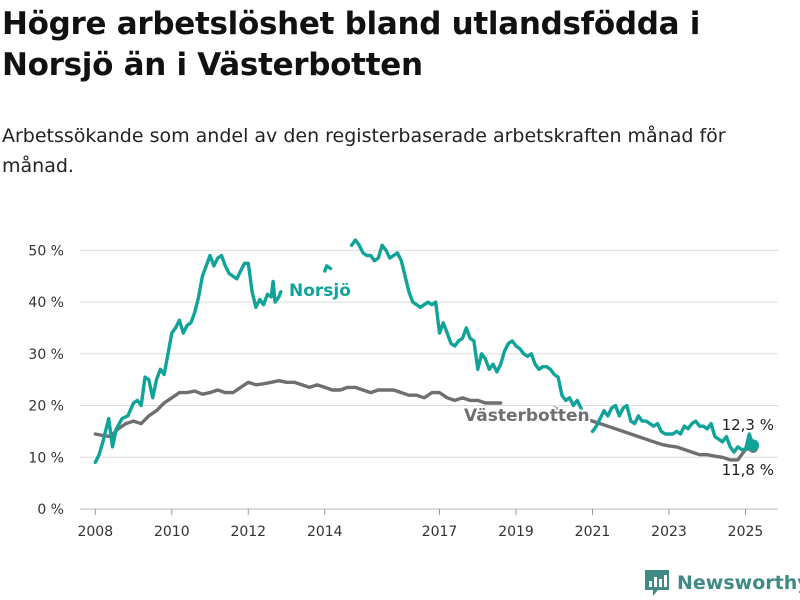  What do you see at coordinates (738, 583) in the screenshot?
I see `brand-name: Newsworthy` at bounding box center [738, 583].